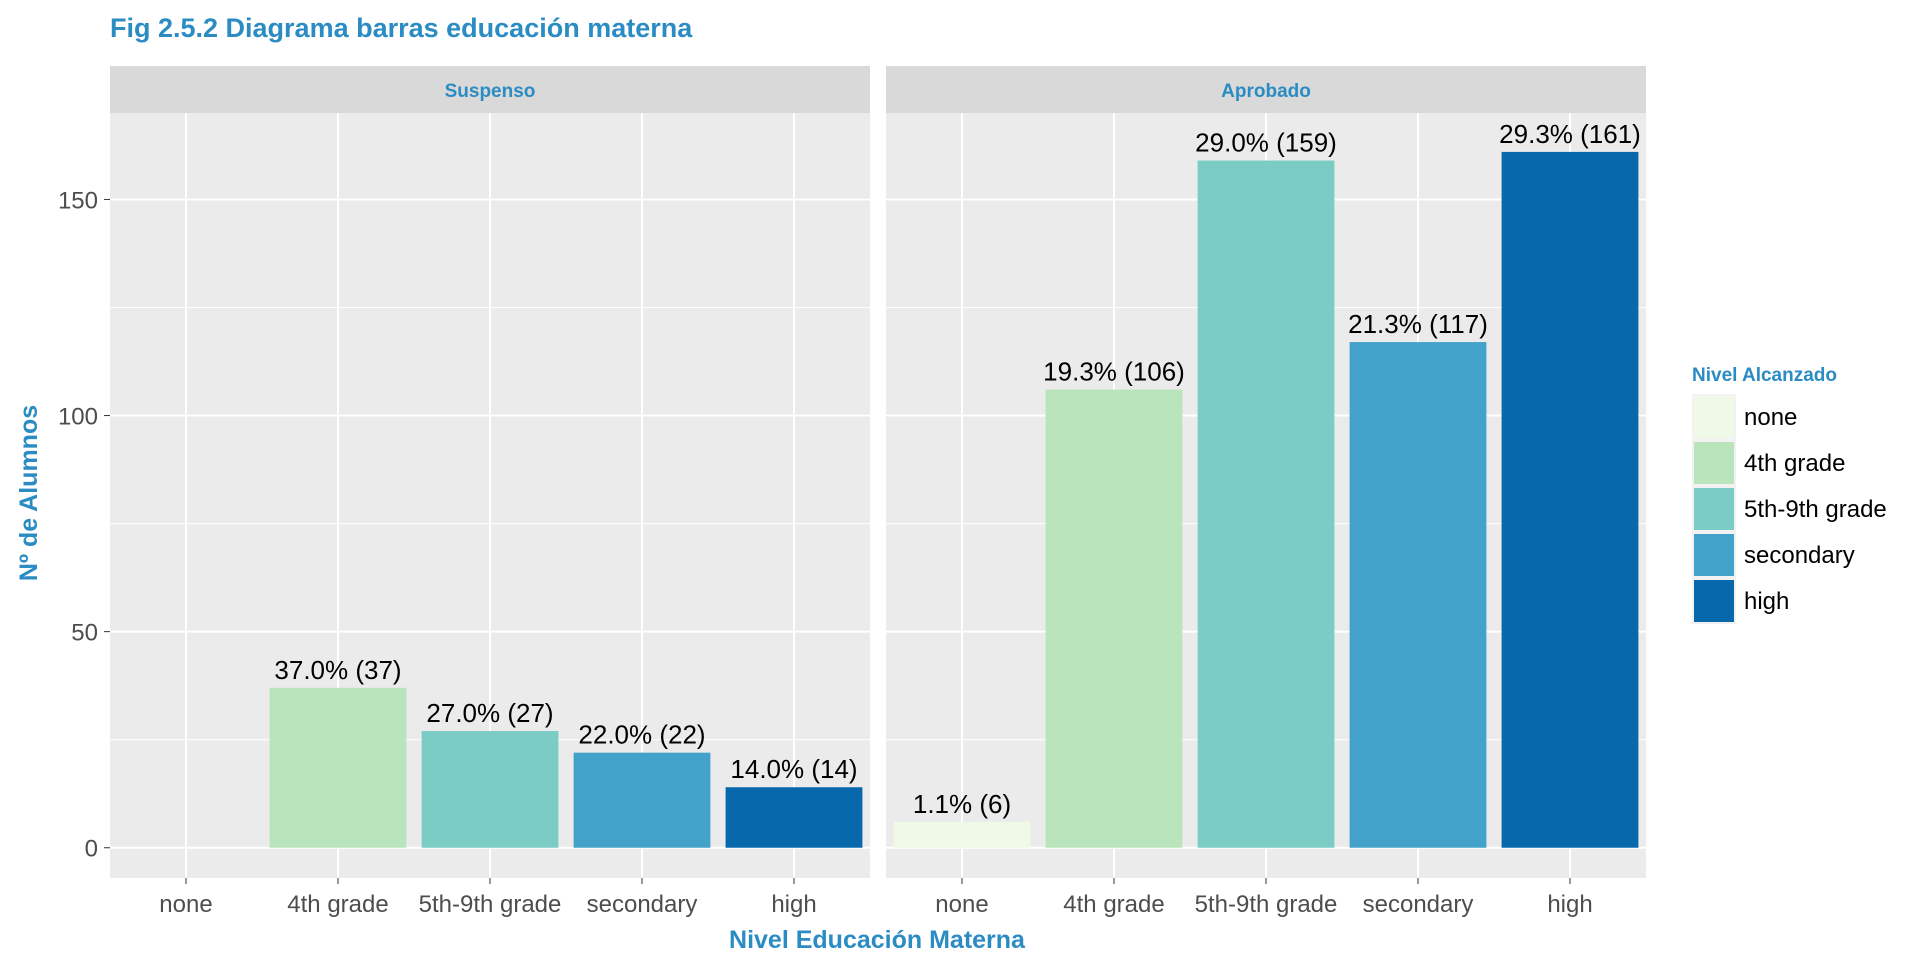 The image size is (1920, 965). Describe the element at coordinates (1114, 372) in the screenshot. I see `data-label: 19.3% (106)` at that location.